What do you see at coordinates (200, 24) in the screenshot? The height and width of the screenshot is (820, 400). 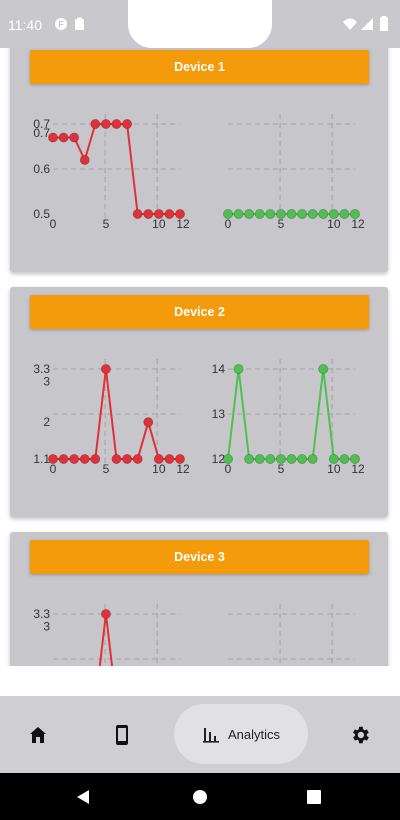 I see `camera-notch` at bounding box center [200, 24].